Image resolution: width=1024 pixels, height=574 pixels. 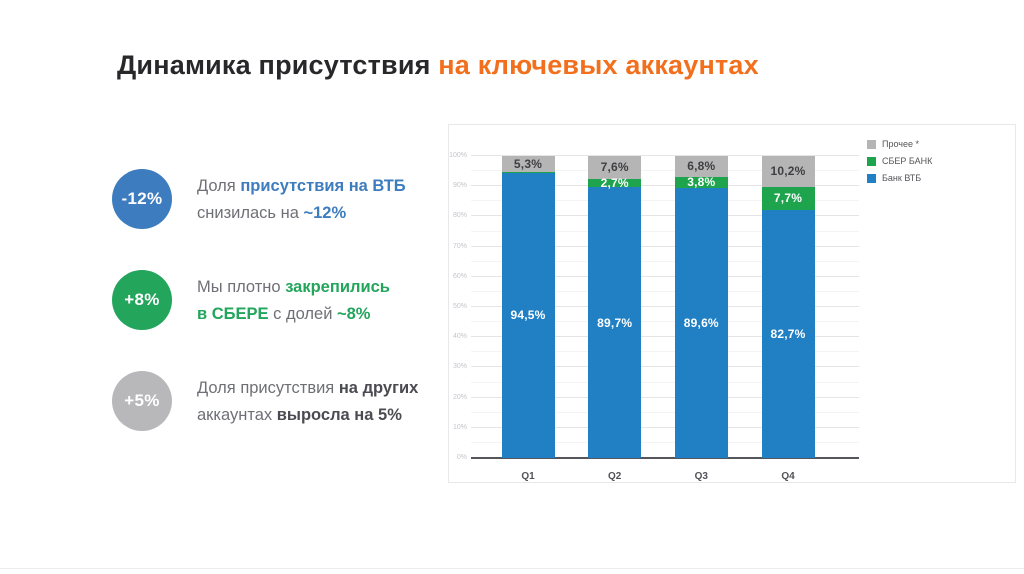 I want to click on legend-item: Прочее *, so click(x=899, y=144).